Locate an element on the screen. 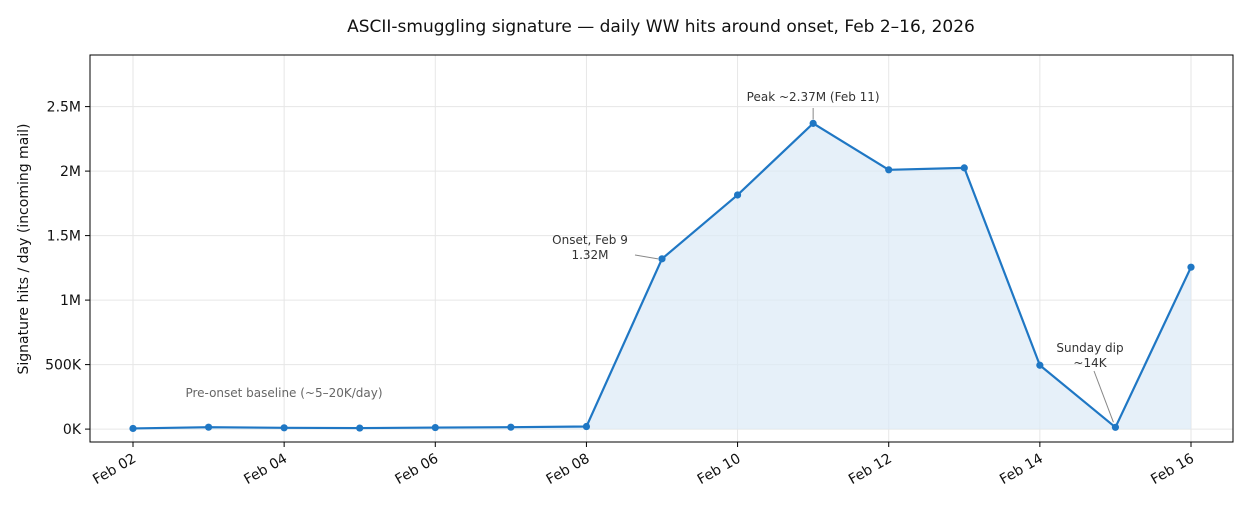  x-tick-label: Feb 10 is located at coordinates (719, 469).